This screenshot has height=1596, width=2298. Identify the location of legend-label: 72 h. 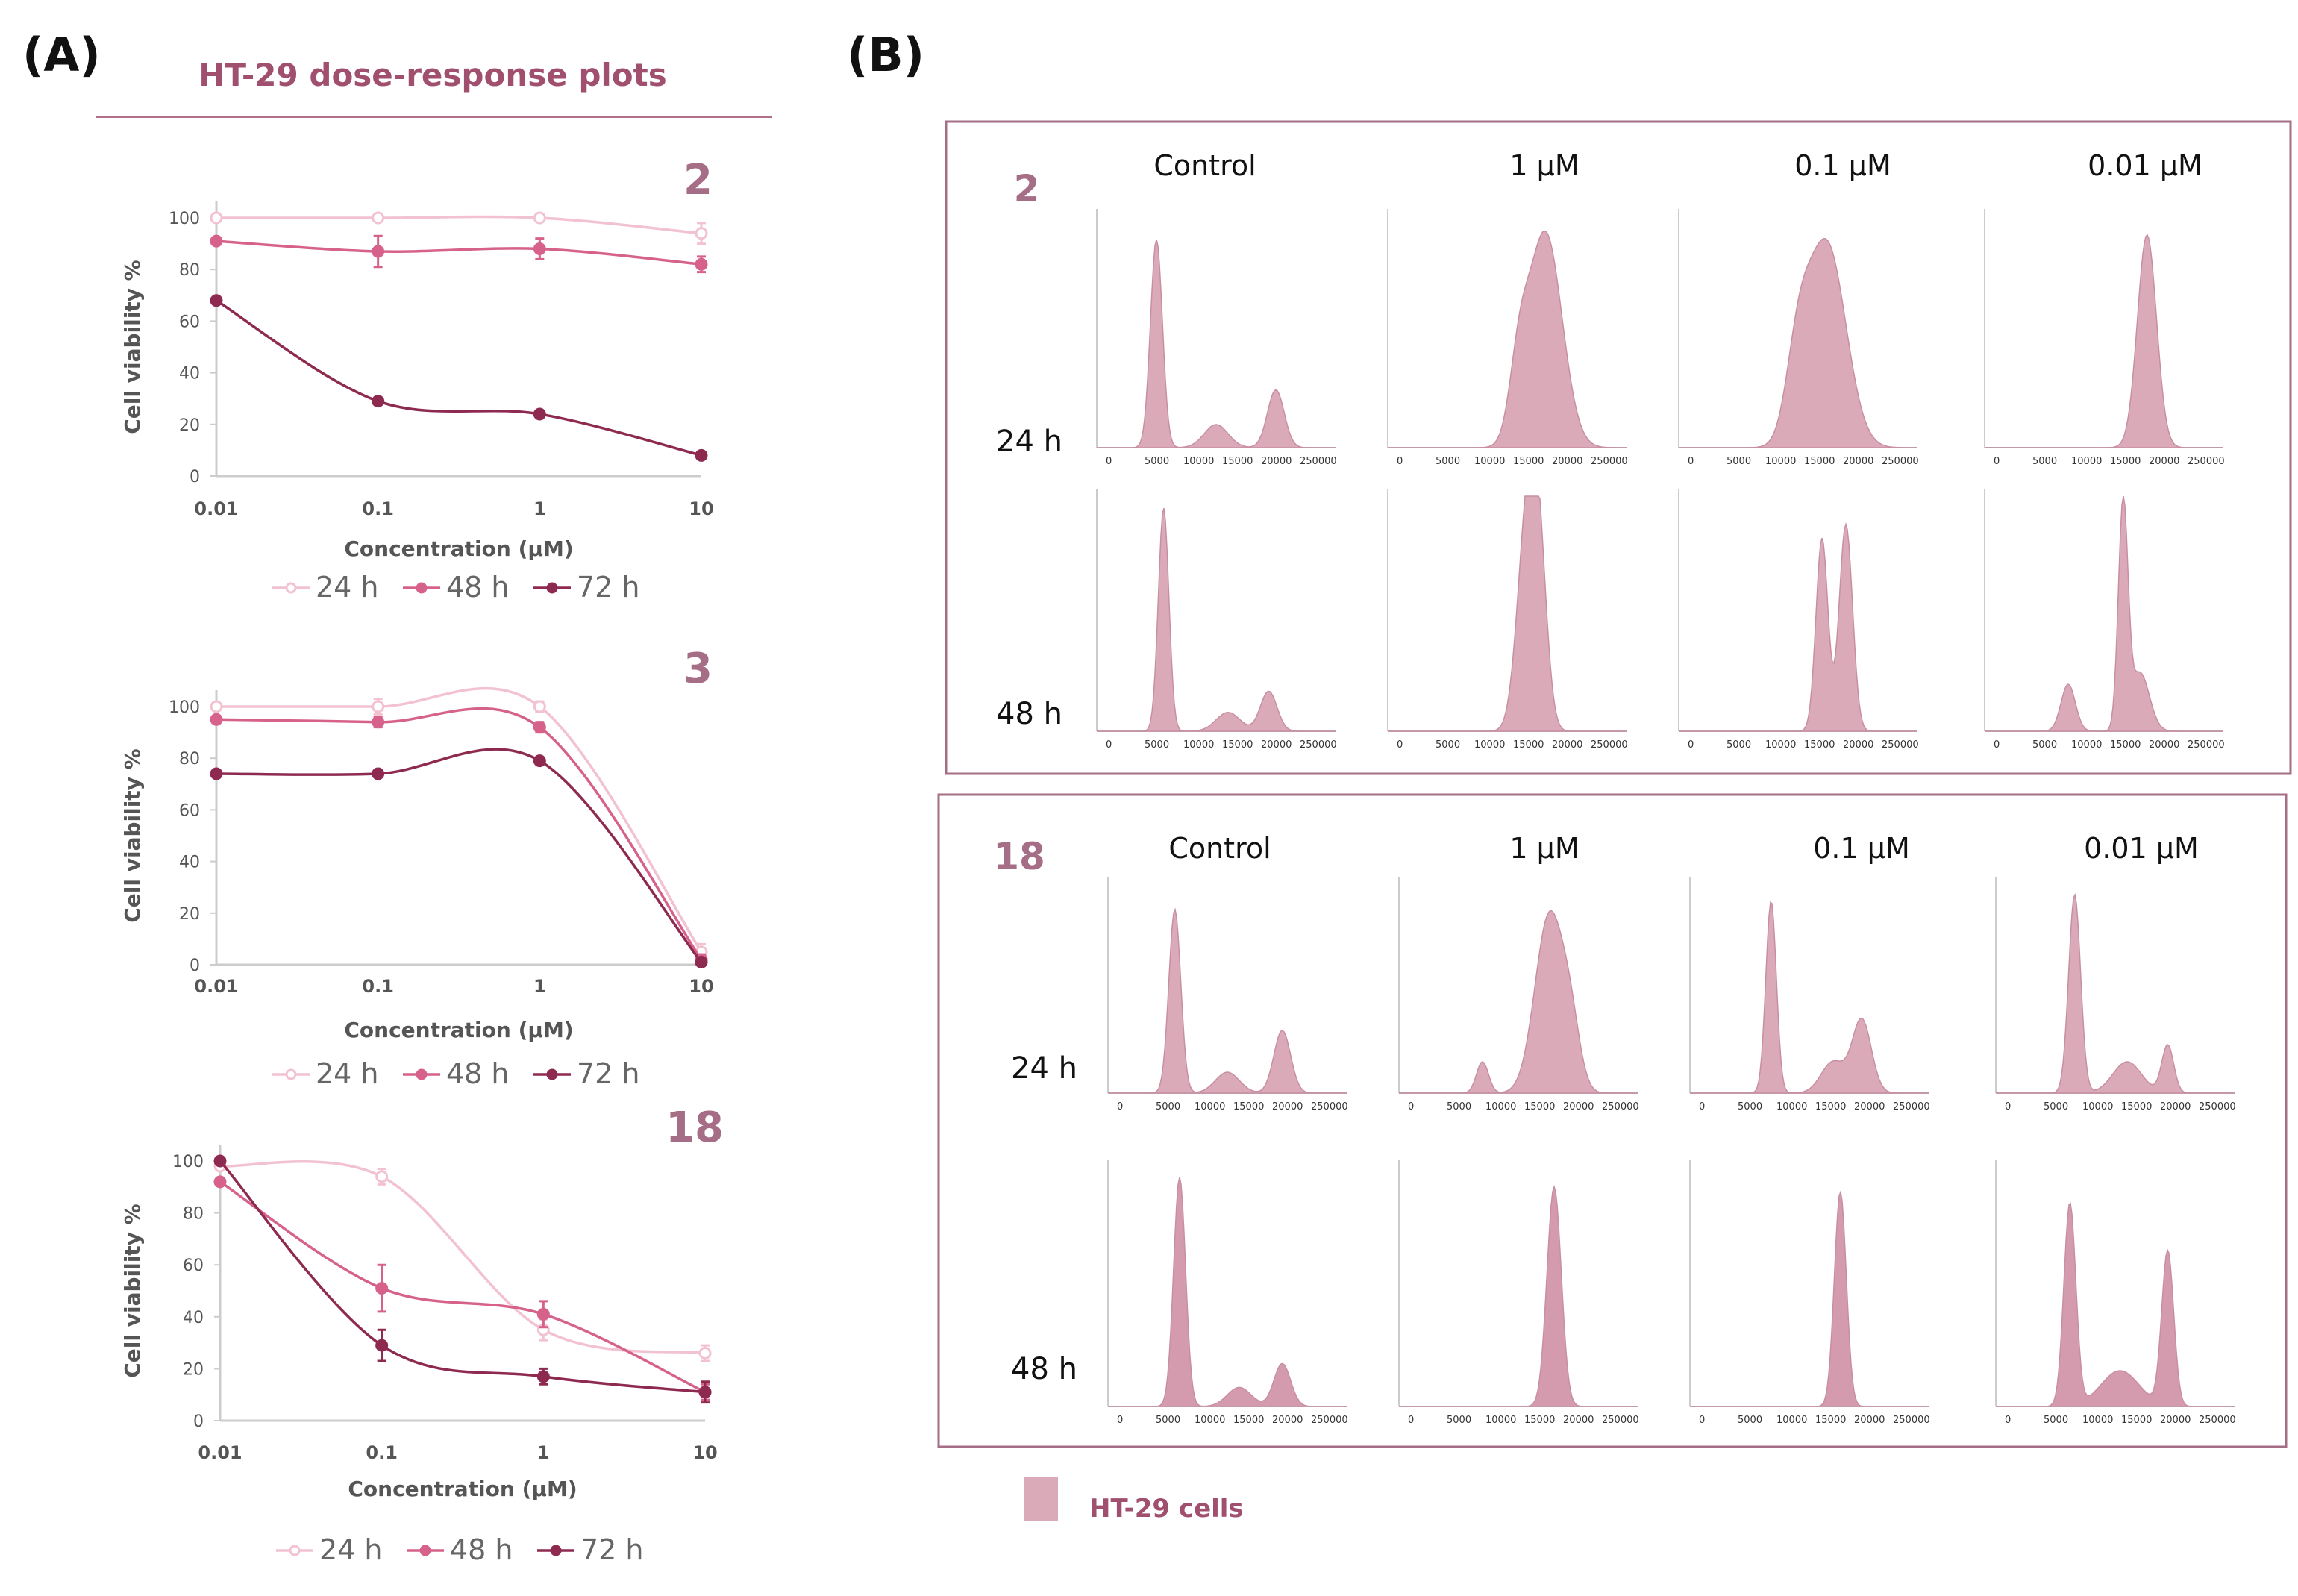
(612, 1549).